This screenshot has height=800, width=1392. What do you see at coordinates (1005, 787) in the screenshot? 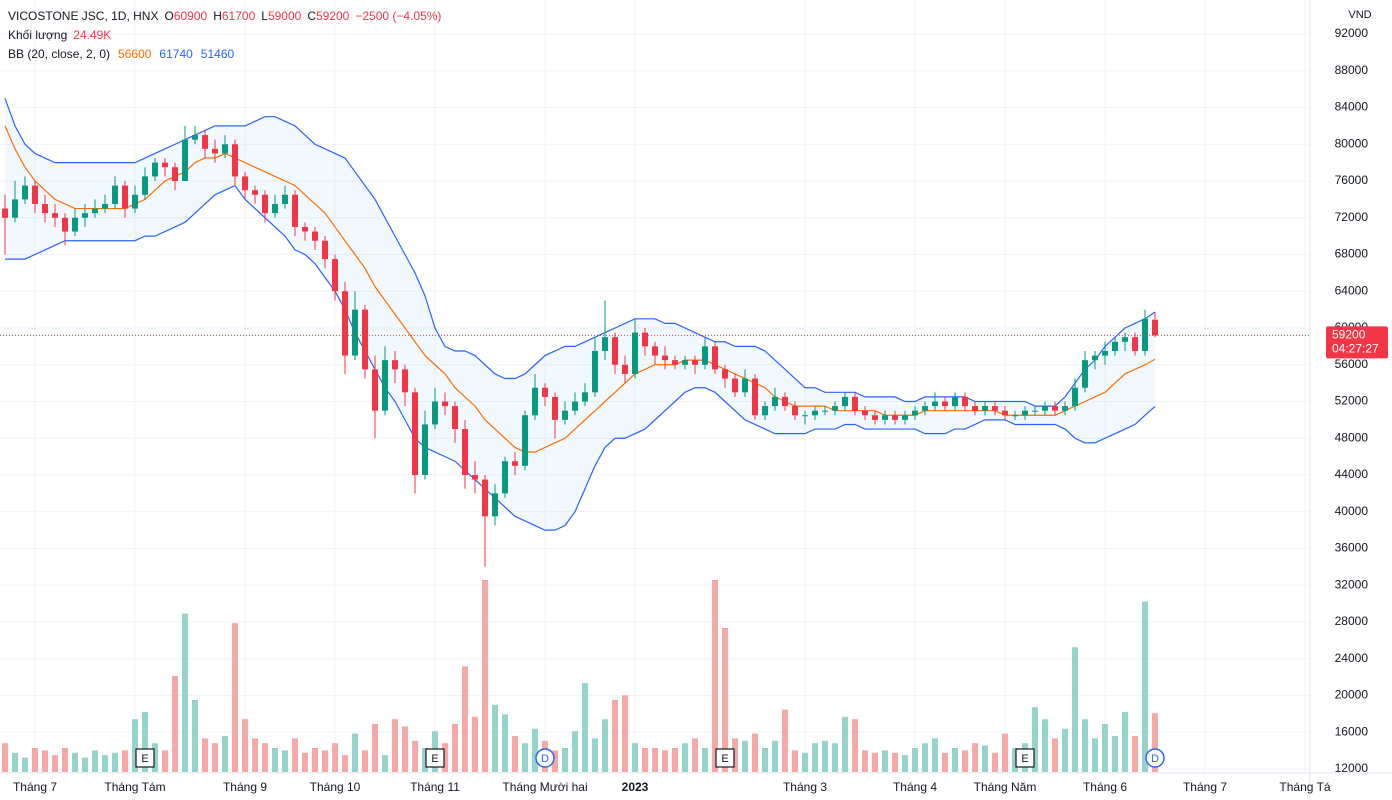
I see `x-tick-label: Tháng Năm` at bounding box center [1005, 787].